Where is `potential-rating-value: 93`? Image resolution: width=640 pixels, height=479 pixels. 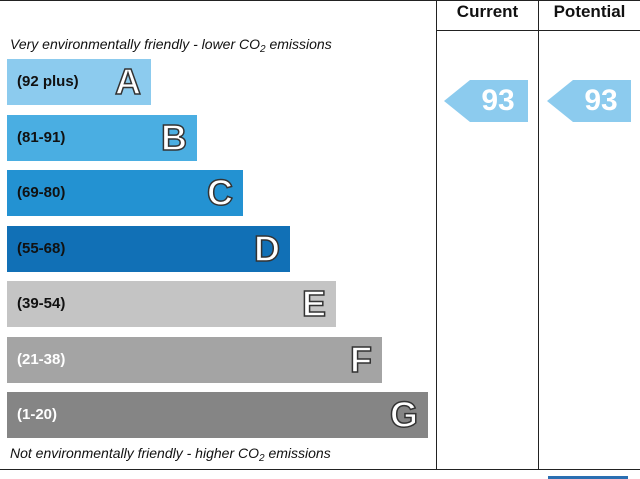
potential-rating-value: 93 is located at coordinates (601, 100).